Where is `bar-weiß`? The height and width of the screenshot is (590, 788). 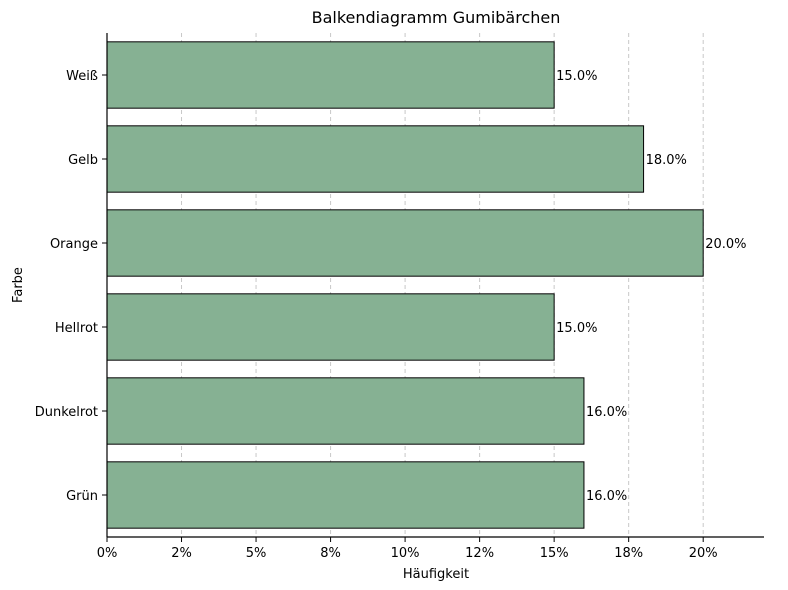 bar-weiß is located at coordinates (330, 75).